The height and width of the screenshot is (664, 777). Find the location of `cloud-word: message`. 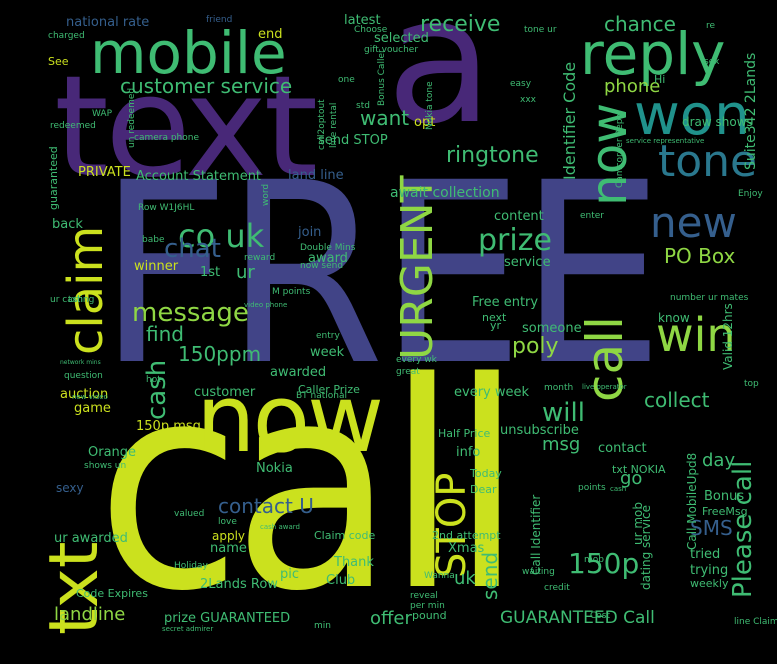

cloud-word: message is located at coordinates (190, 313).